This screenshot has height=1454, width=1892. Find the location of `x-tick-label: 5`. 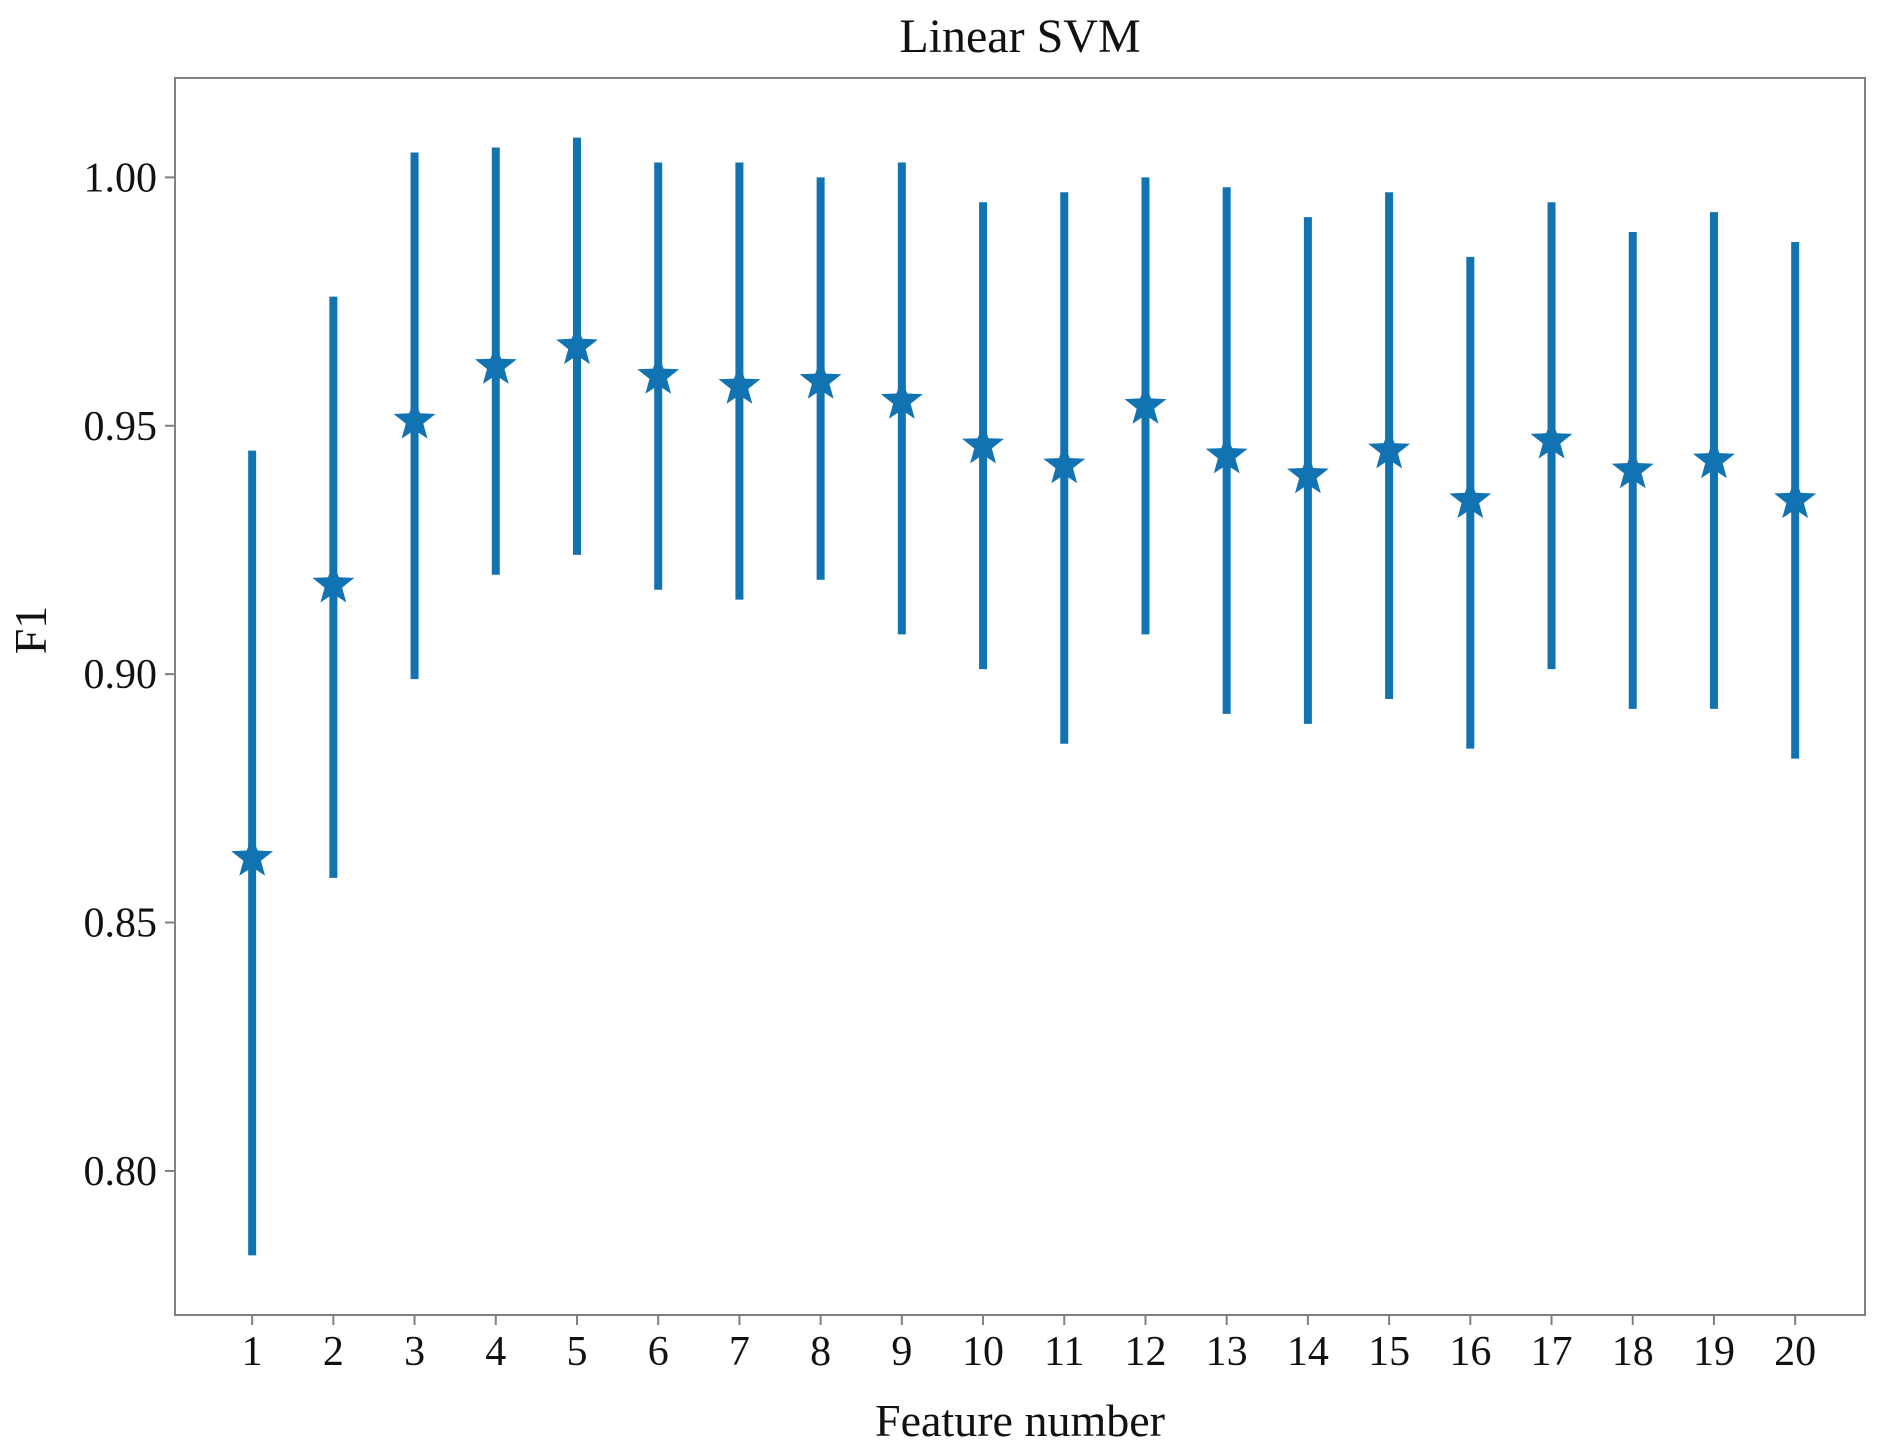

x-tick-label: 5 is located at coordinates (576, 1352).